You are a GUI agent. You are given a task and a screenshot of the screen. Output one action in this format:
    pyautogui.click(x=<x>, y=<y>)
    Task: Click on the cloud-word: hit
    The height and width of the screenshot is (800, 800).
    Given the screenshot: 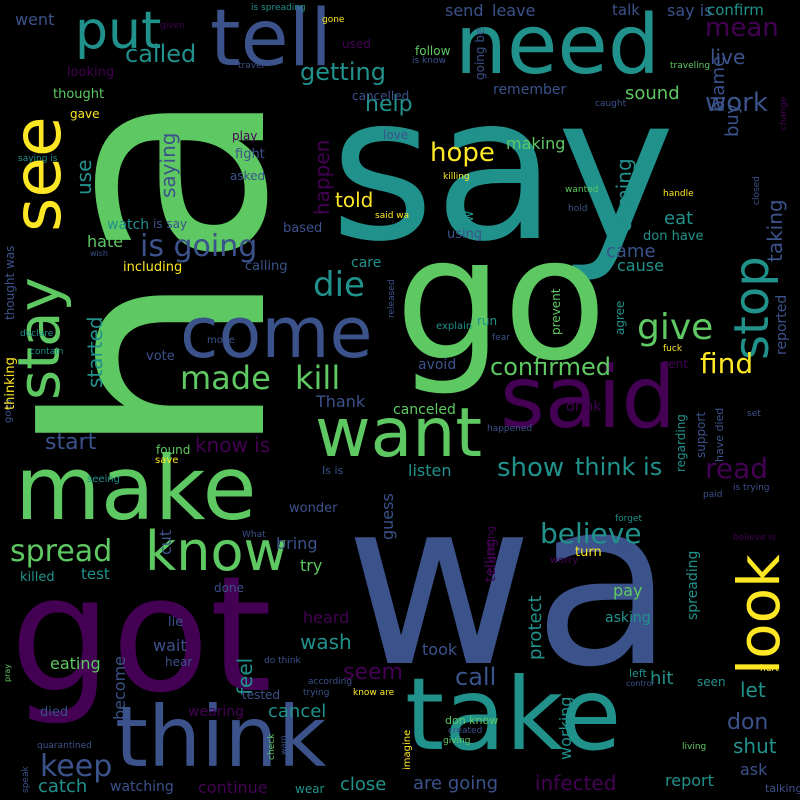 What is the action you would take?
    pyautogui.click(x=662, y=678)
    